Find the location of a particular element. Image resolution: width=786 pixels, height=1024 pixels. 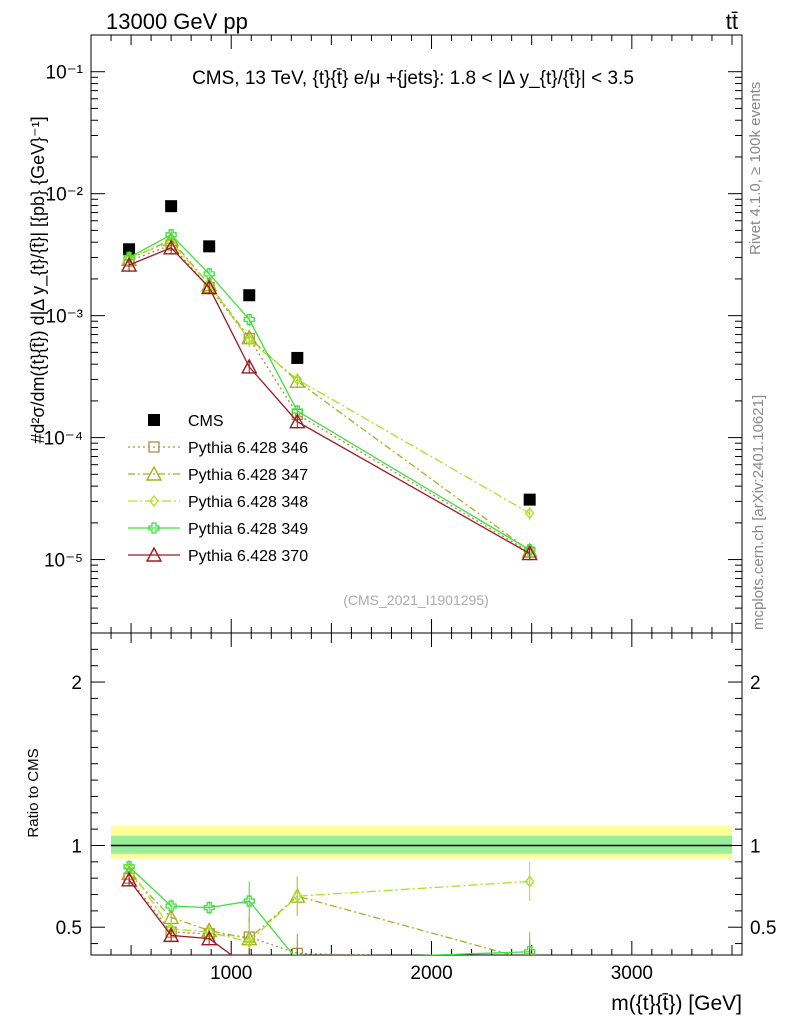

x-axis-label: m({t}{t̄}) [GeV] is located at coordinates (676, 1003).